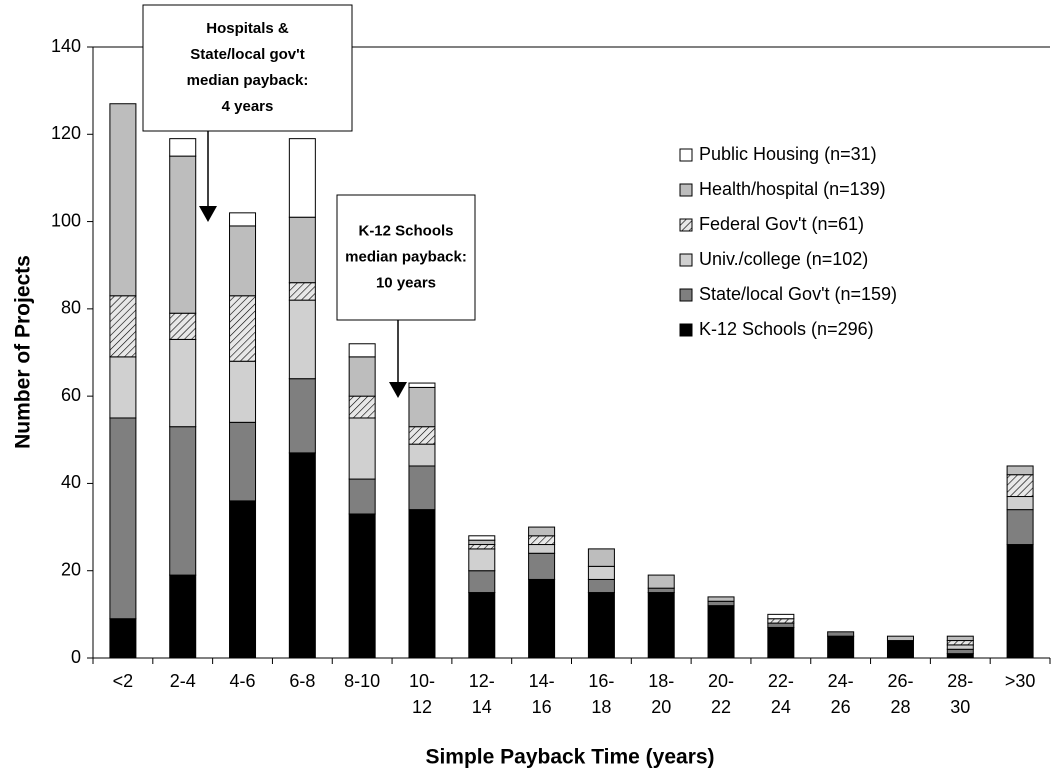 The height and width of the screenshot is (775, 1054). I want to click on y-axis-label: Number of Projects, so click(23, 352).